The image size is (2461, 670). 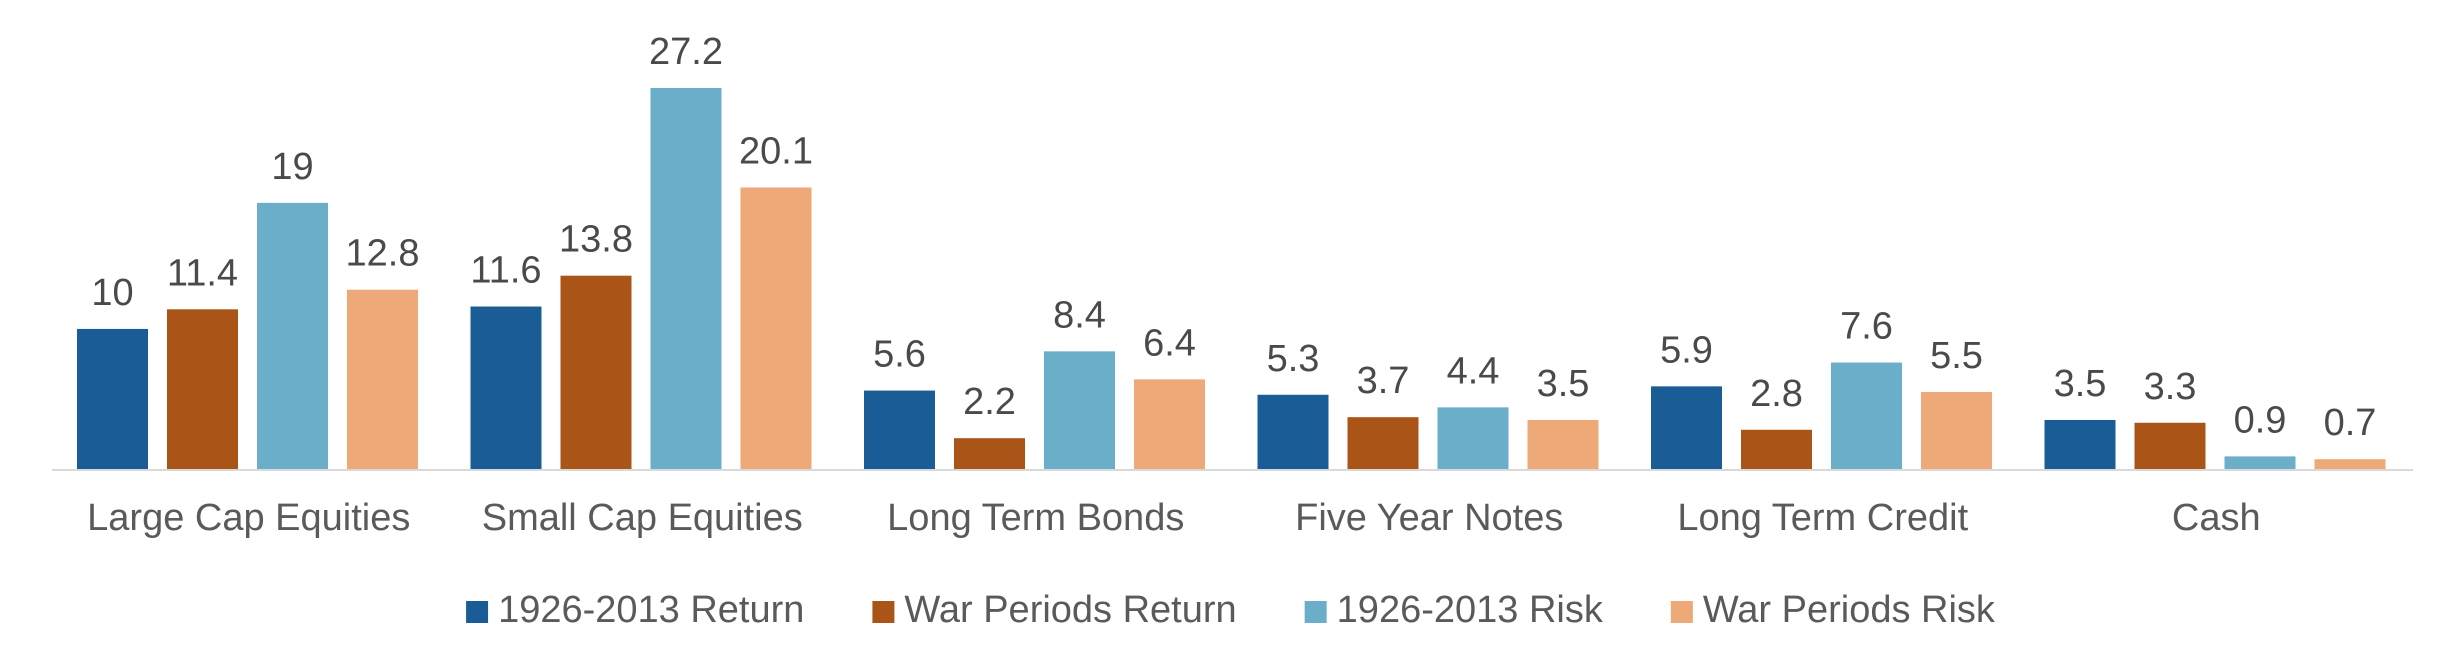 What do you see at coordinates (686, 52) in the screenshot?
I see `data-label-small-cap-equities-1926-2013-risk: 27.2` at bounding box center [686, 52].